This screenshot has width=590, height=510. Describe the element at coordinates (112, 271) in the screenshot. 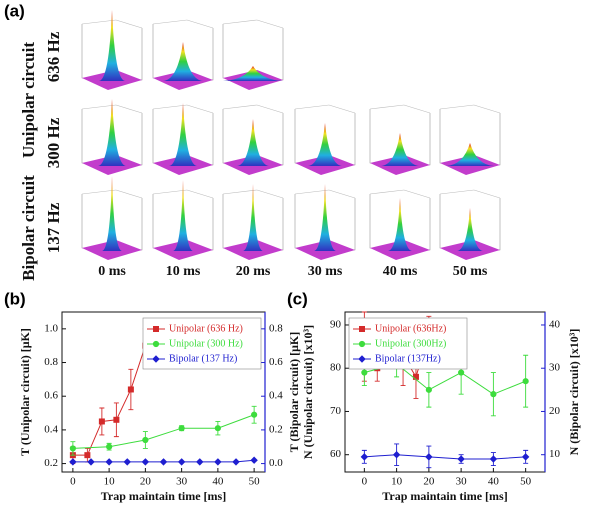

I see `column-label: 0 ms` at that location.